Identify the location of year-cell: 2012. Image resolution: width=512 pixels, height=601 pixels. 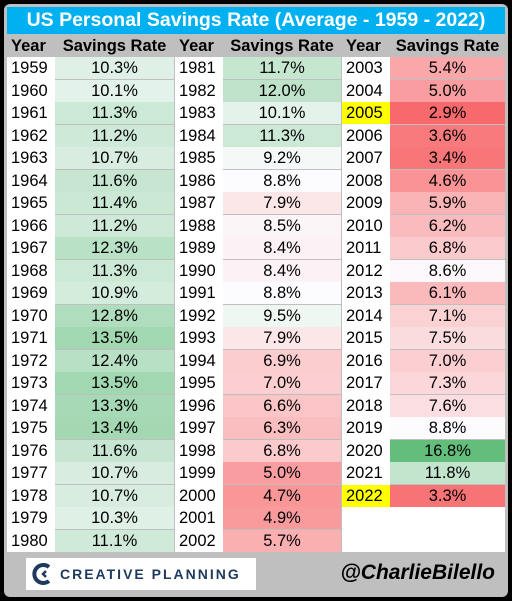
(366, 270).